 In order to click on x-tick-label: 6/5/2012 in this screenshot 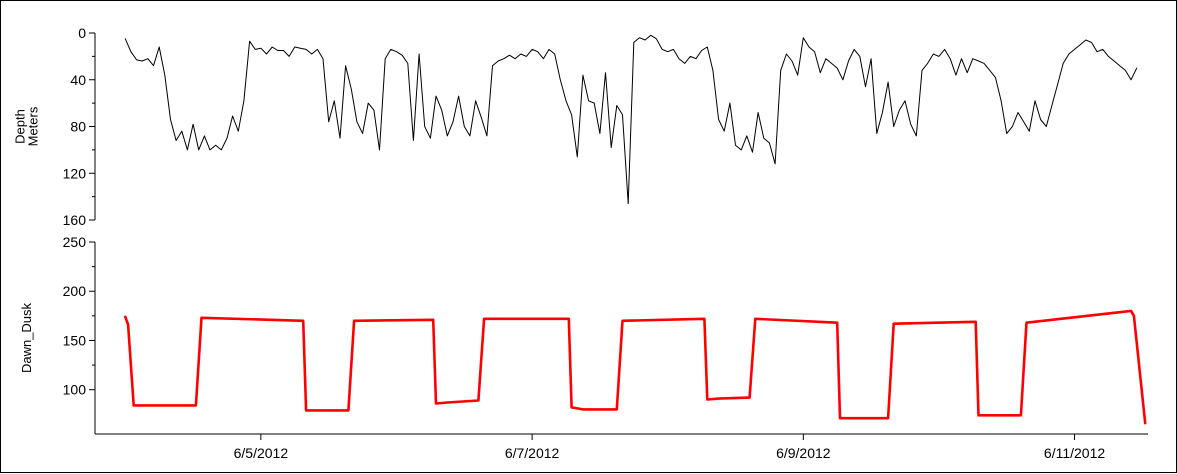, I will do `click(261, 453)`.